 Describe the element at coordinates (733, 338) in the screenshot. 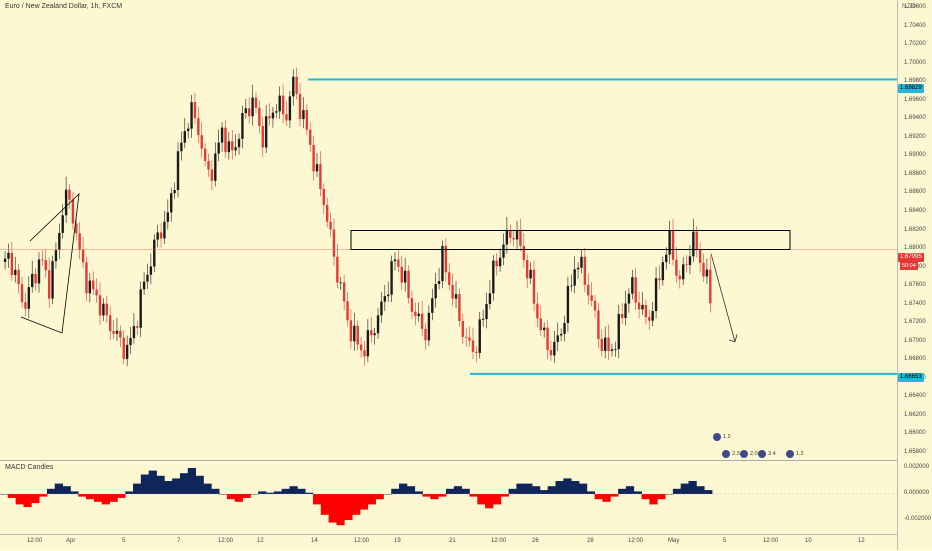

I see `projection-arrow-head` at that location.